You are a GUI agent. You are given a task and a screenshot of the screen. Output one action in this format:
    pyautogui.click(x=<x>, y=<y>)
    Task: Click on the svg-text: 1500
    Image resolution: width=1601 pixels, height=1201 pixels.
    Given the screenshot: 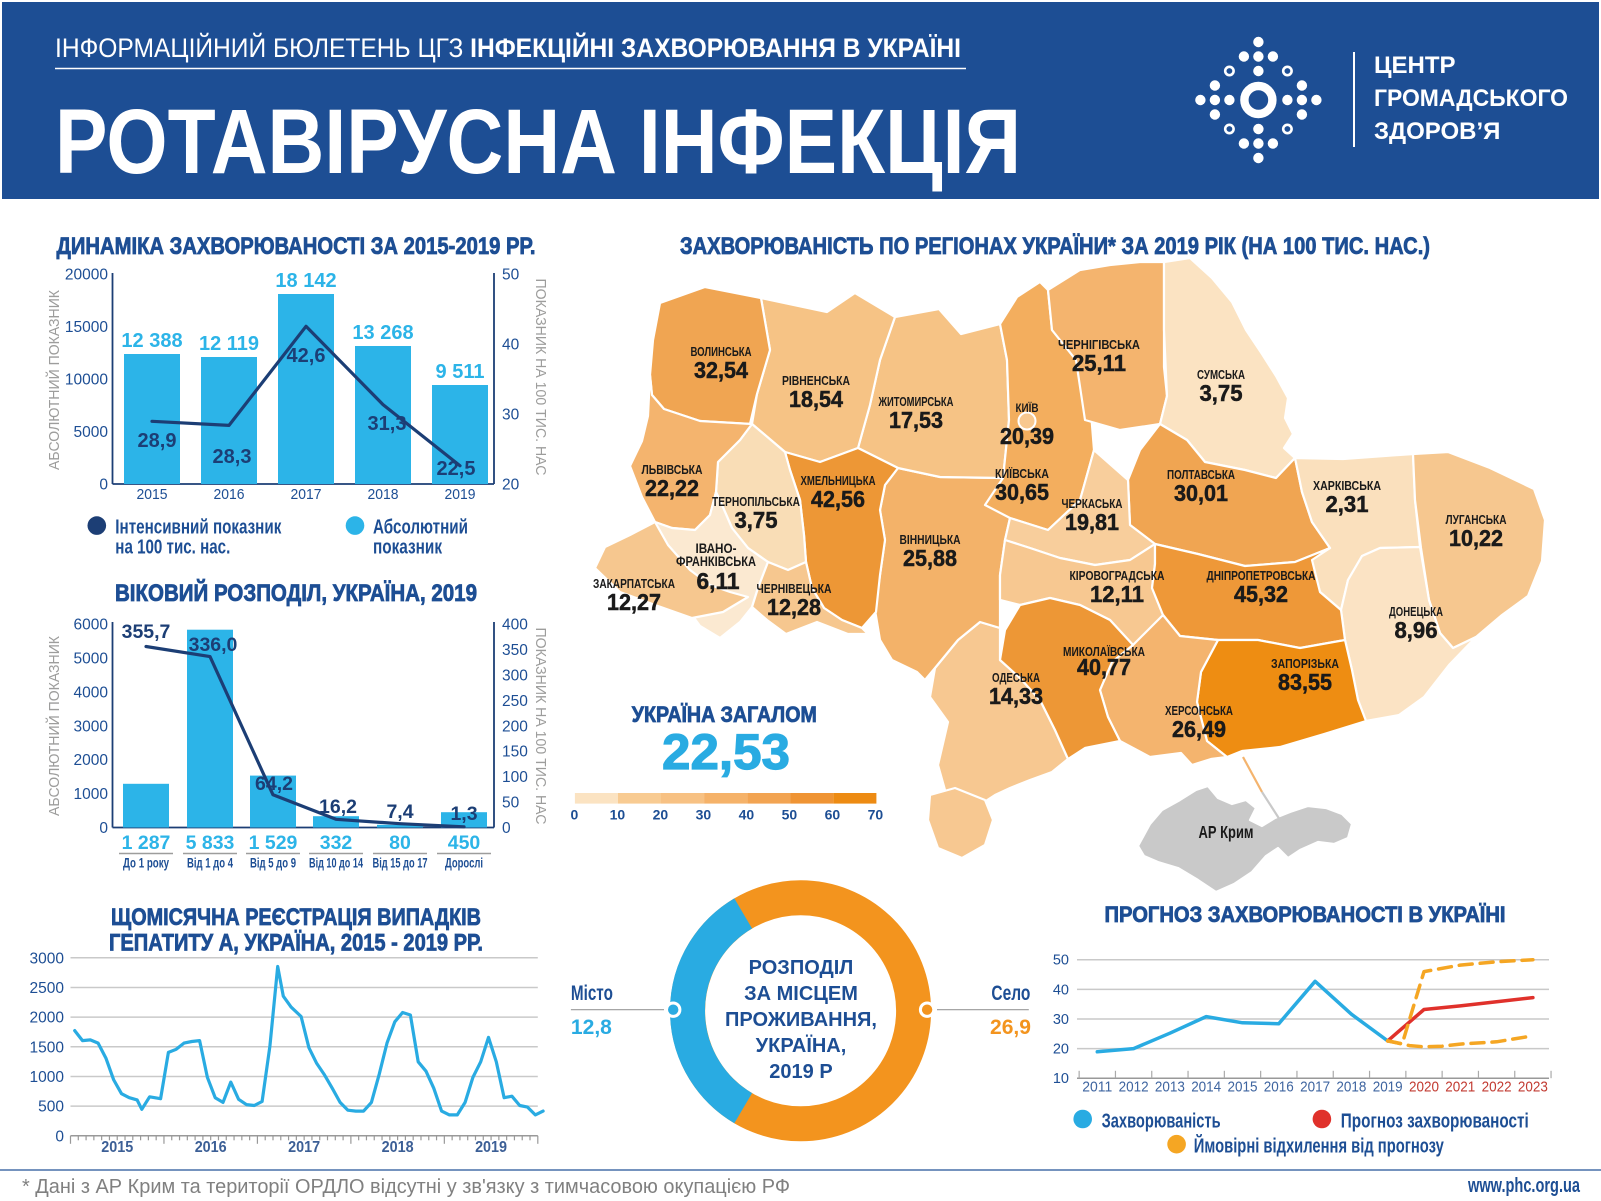 What is the action you would take?
    pyautogui.click(x=47, y=1047)
    